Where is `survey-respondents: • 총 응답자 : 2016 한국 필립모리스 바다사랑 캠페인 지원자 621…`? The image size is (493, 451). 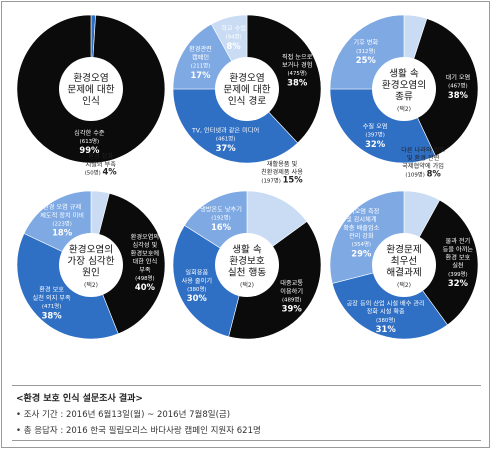
survey-respondents: • 총 응답자 : 2016 한국 필립모리스 바다사랑 캠페인 지원자 621… is located at coordinates (138, 431).